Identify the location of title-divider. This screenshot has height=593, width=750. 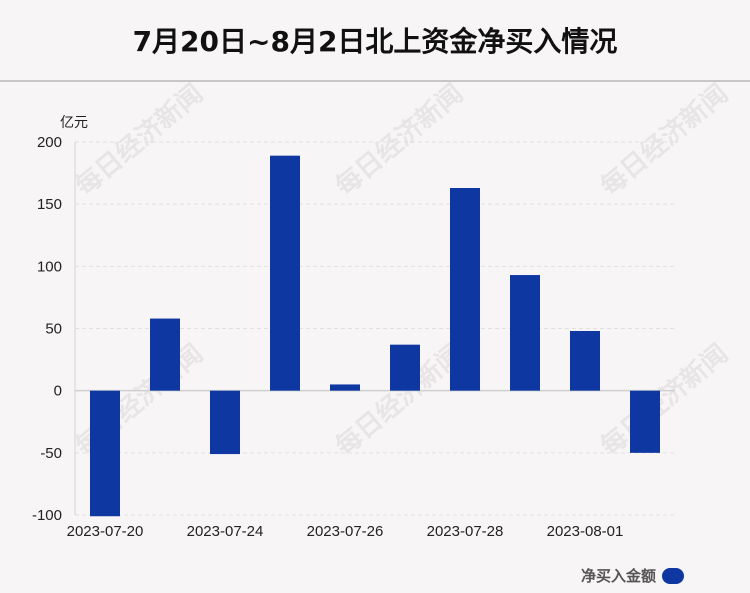
(375, 81).